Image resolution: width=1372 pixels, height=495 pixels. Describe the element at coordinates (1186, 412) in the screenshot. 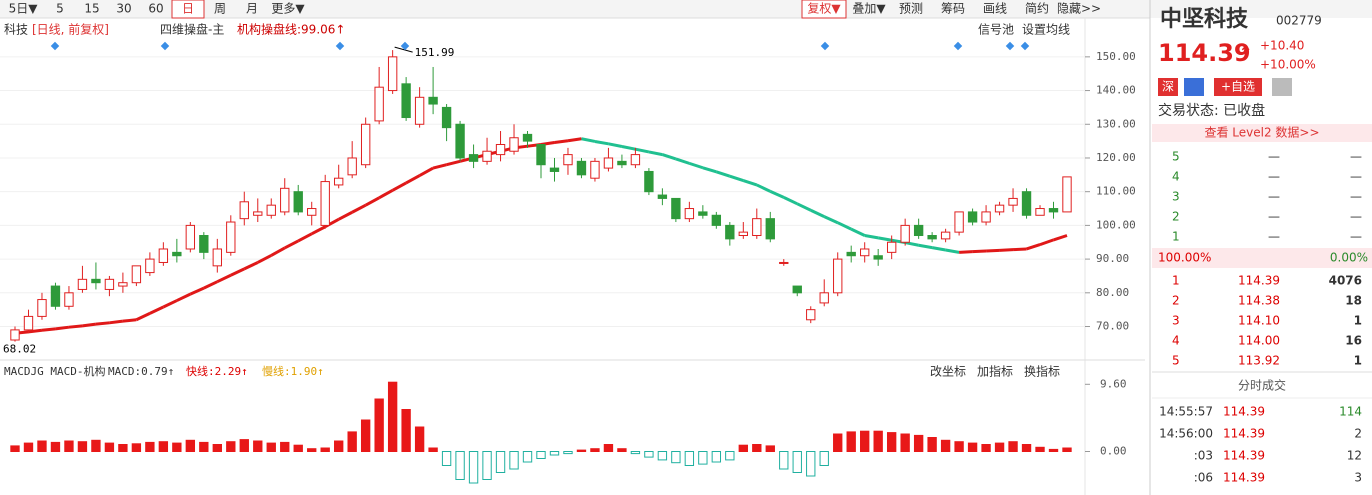

I see `trade-time: 14:55:57` at that location.